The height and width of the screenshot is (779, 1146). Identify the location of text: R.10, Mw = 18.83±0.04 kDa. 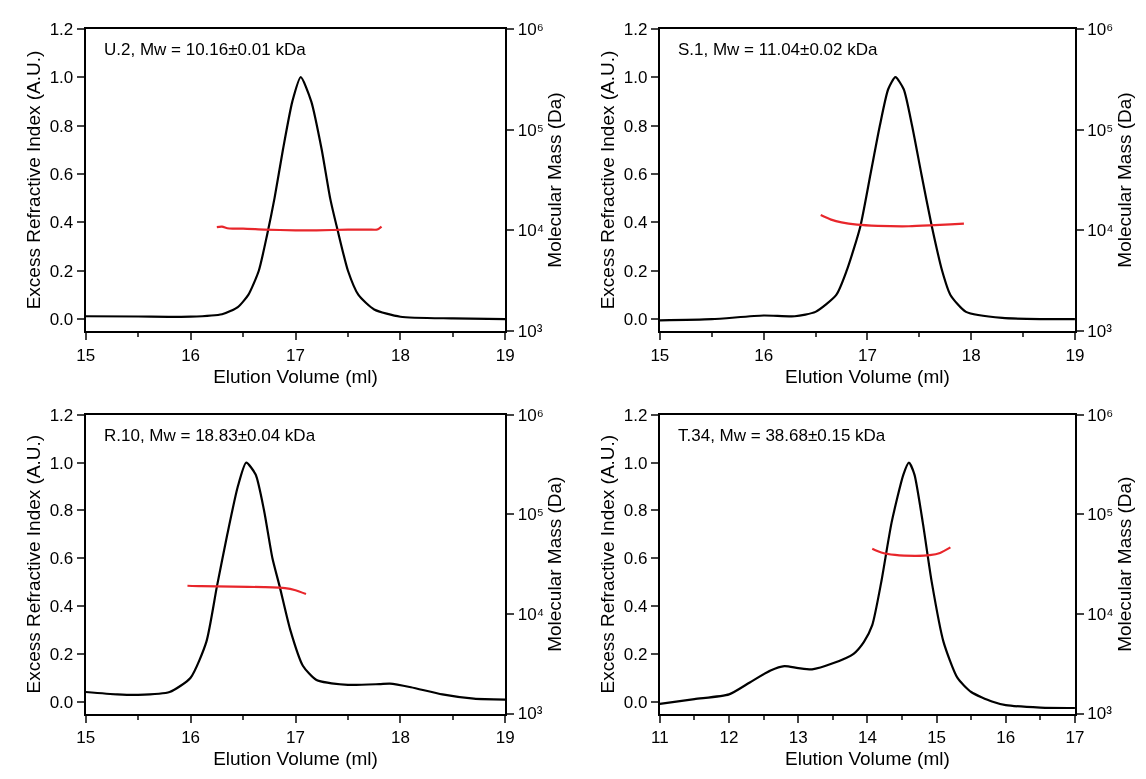
(210, 435).